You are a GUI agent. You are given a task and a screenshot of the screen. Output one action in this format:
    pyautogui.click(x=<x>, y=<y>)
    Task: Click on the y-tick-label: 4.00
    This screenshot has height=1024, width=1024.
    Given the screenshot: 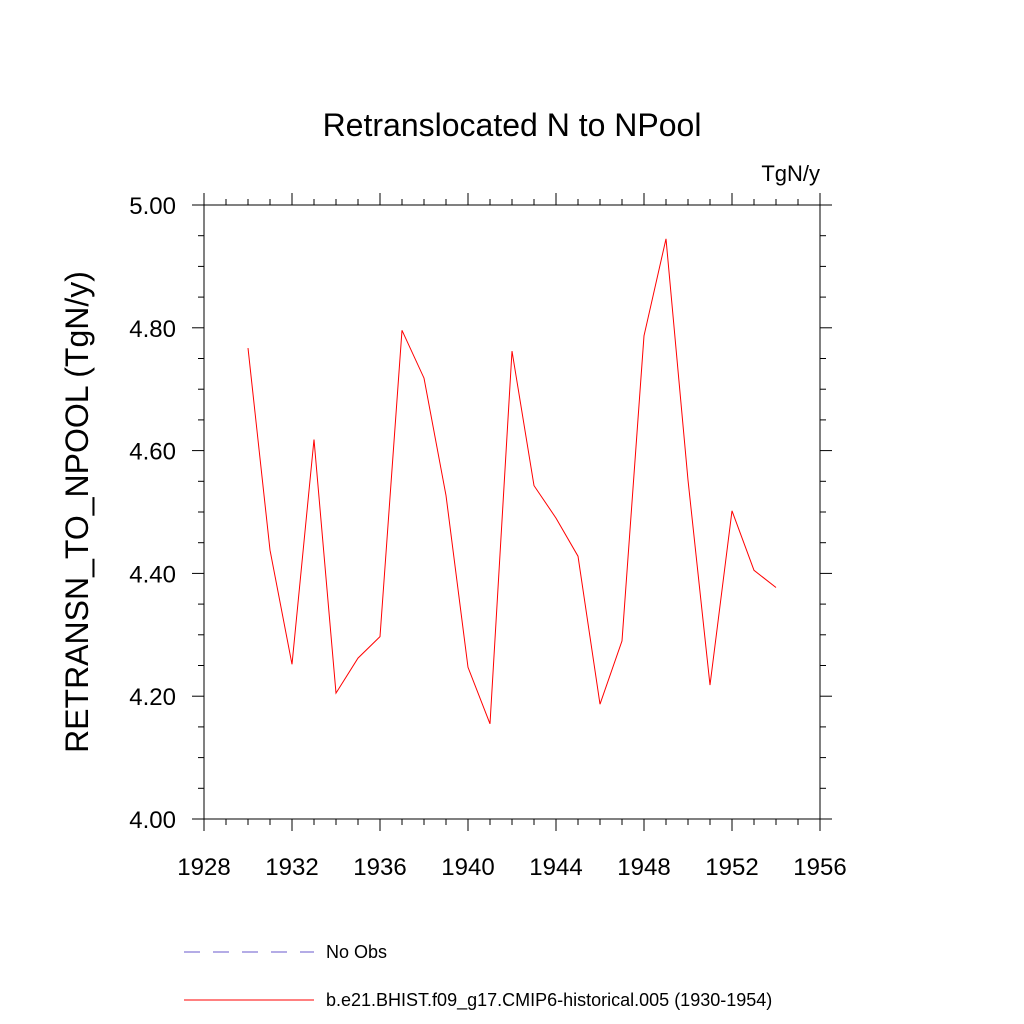 What is the action you would take?
    pyautogui.click(x=152, y=820)
    